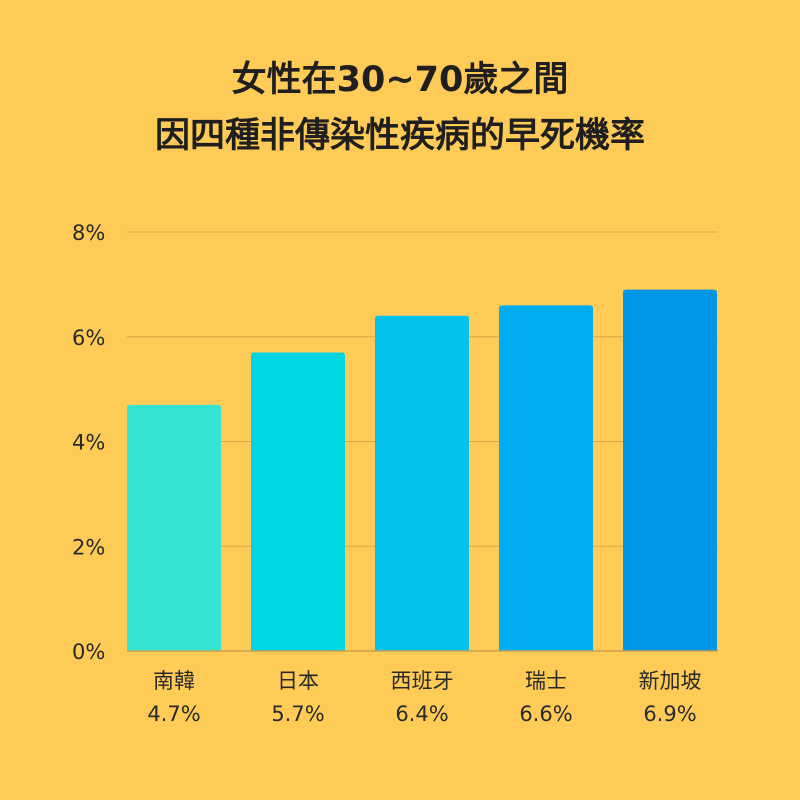  Describe the element at coordinates (88, 338) in the screenshot. I see `y-tick-label: 6%` at that location.